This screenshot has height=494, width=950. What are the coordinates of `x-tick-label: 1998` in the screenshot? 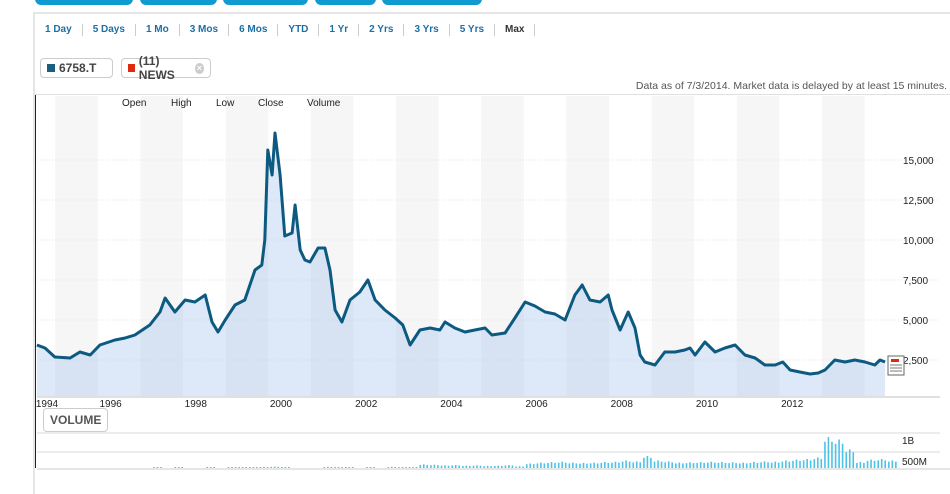 It's located at (196, 404).